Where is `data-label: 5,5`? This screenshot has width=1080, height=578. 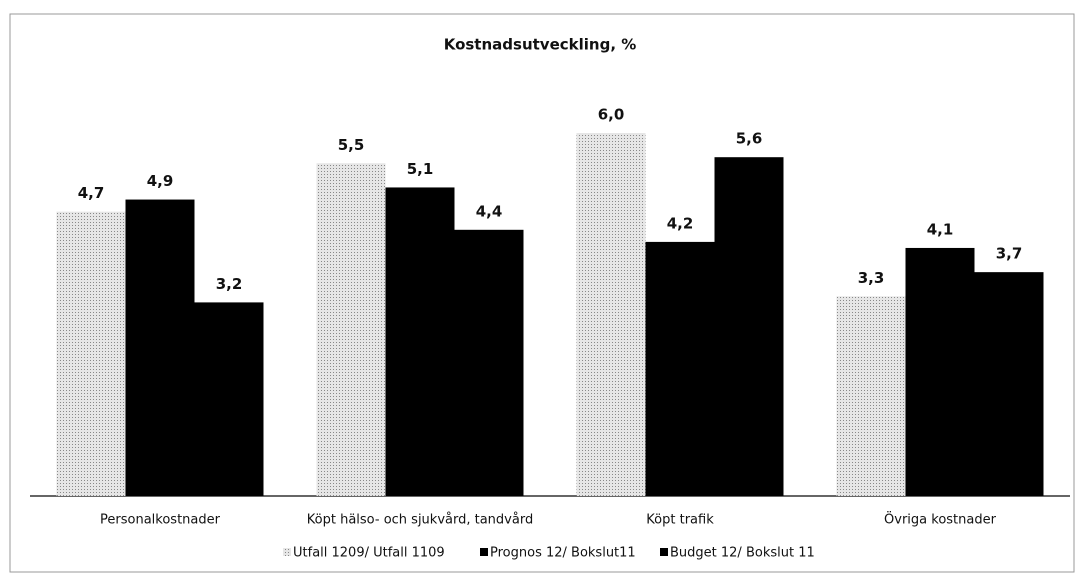 data-label: 5,5 is located at coordinates (351, 145).